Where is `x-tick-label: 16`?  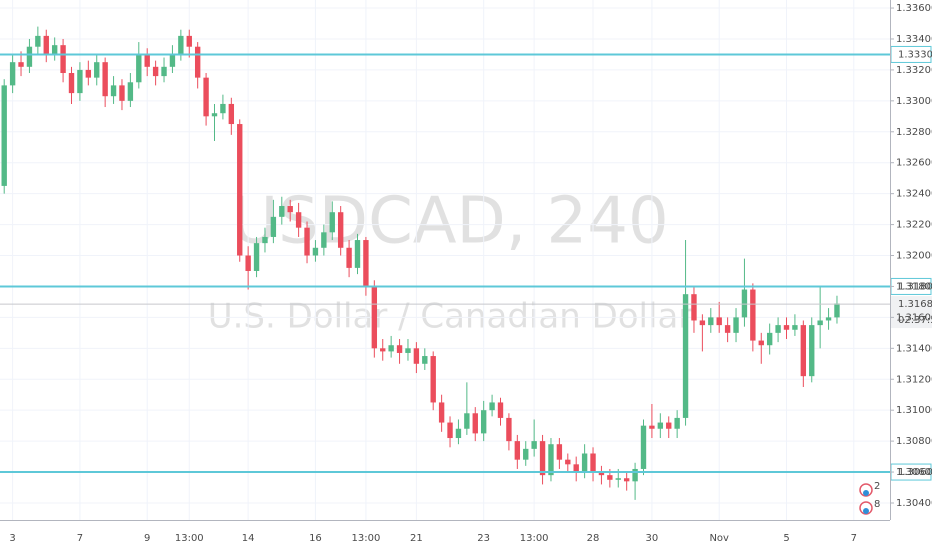 x-tick-label: 16 is located at coordinates (315, 538).